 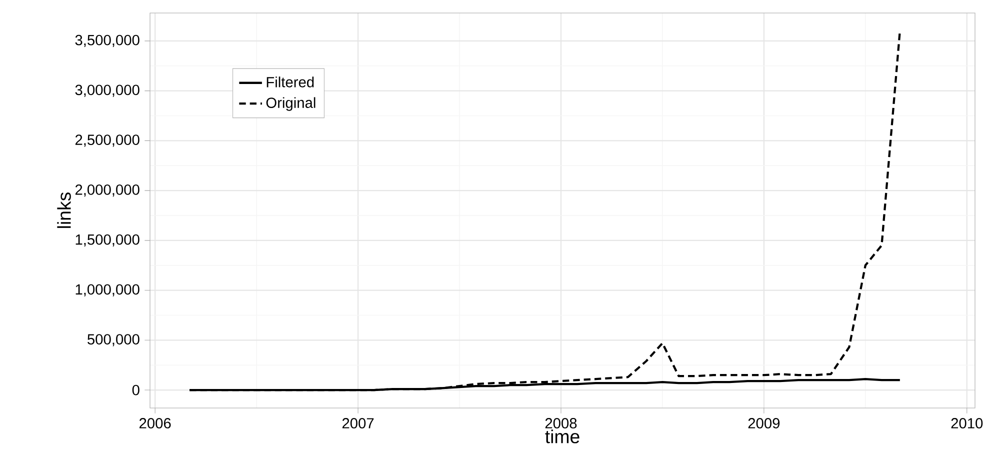 I want to click on x-tick-label: 2010, so click(x=967, y=423).